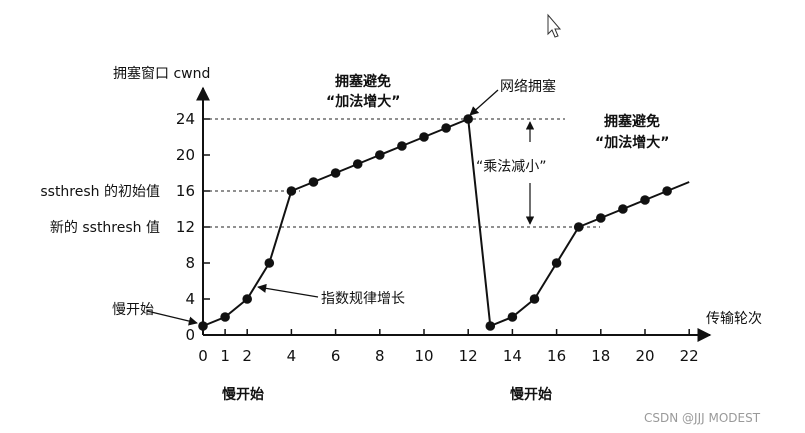 This screenshot has height=433, width=805. What do you see at coordinates (363, 81) in the screenshot?
I see `ca-top-line1: 拥塞避免` at bounding box center [363, 81].